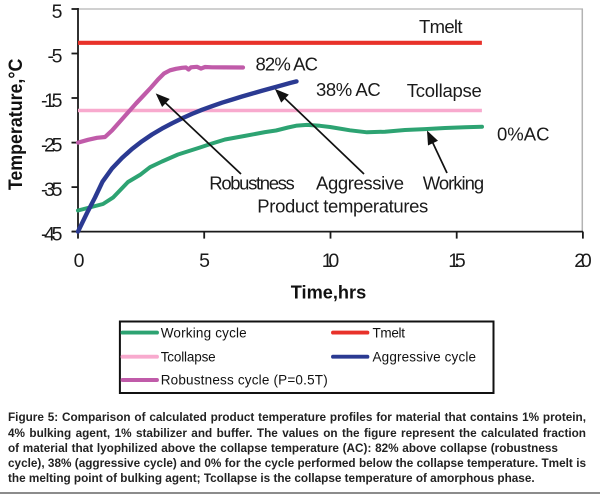  What do you see at coordinates (360, 183) in the screenshot?
I see `svg-text: Aggressive` at bounding box center [360, 183].